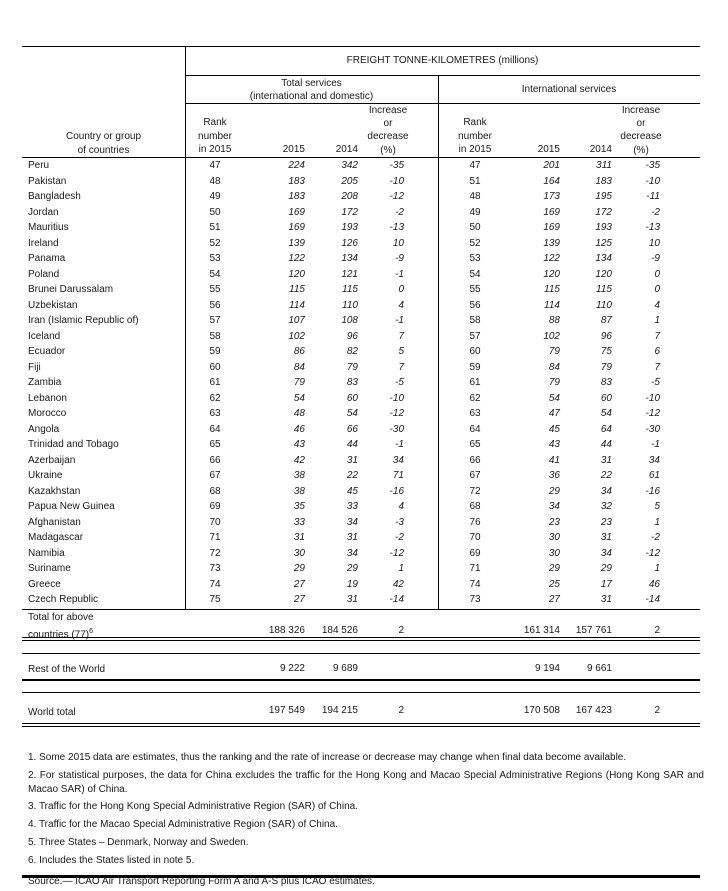  I want to click on change-header-line1: Increase, so click(641, 110).